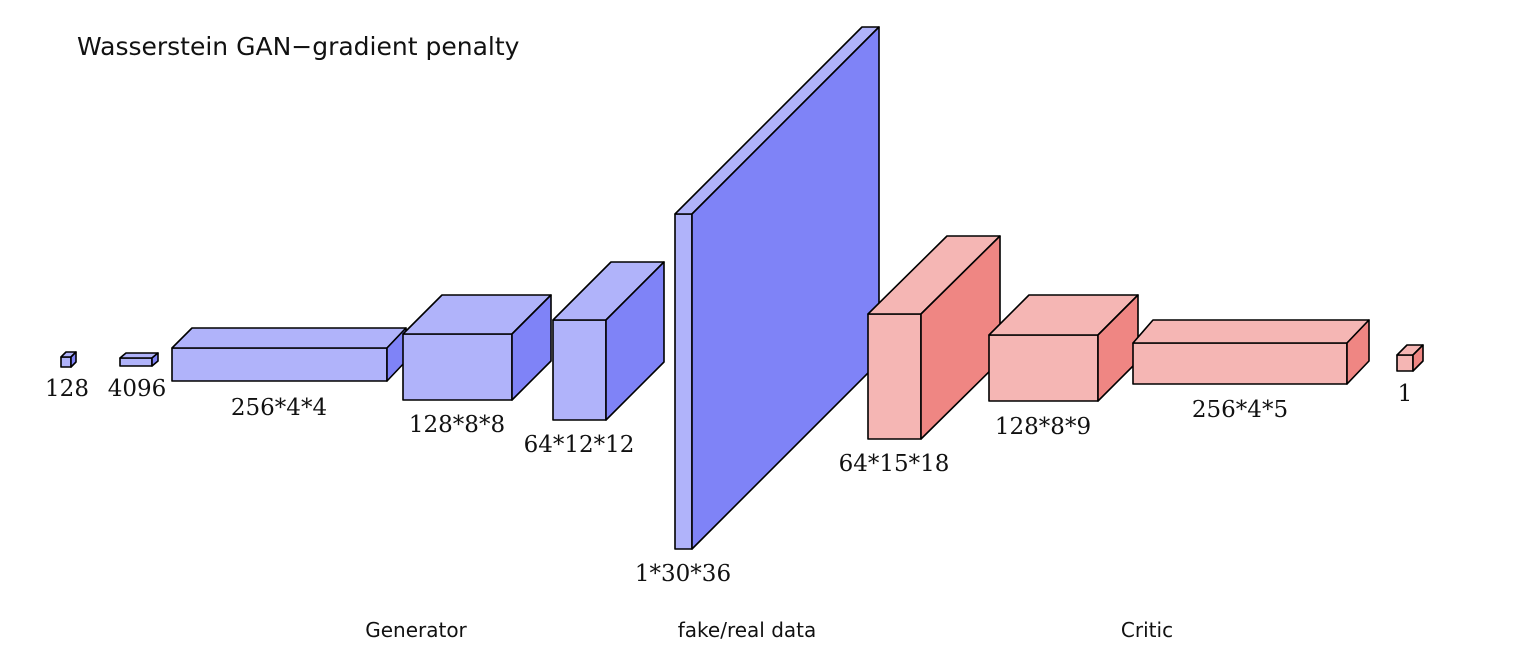  What do you see at coordinates (579, 445) in the screenshot?
I see `layer-label-gen-64-12-12: 64*12*12` at bounding box center [579, 445].